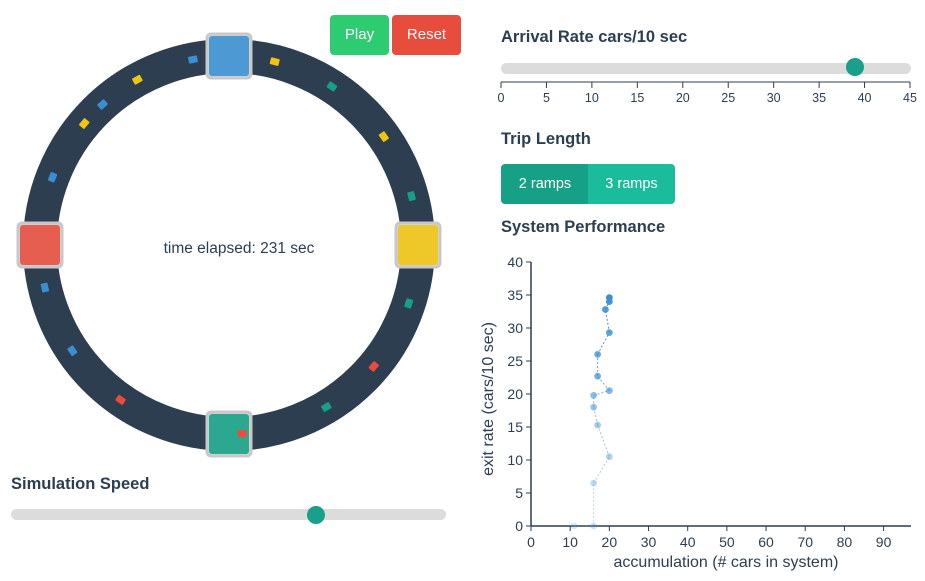 This screenshot has height=581, width=925. Describe the element at coordinates (501, 98) in the screenshot. I see `arrival-tick-label: 0` at that location.